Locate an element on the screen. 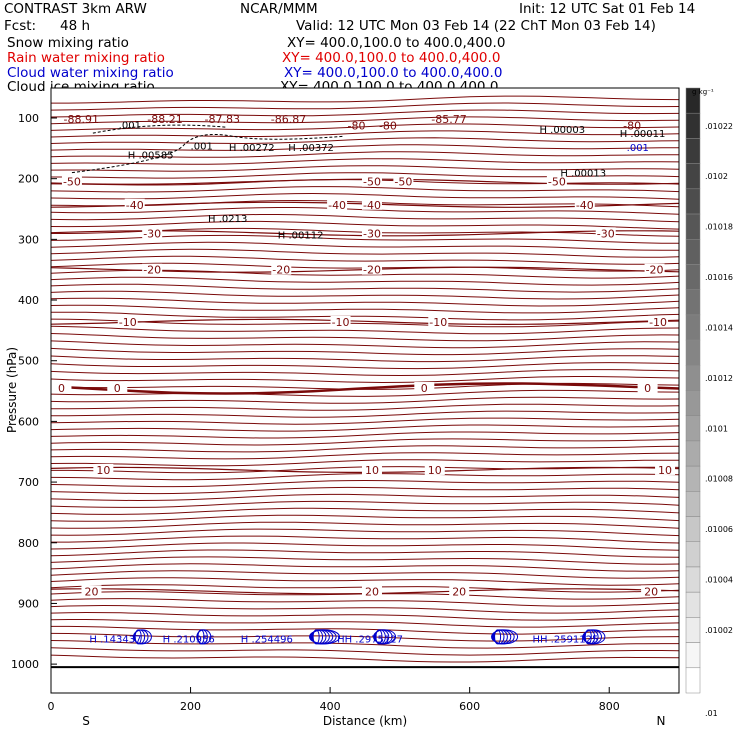  tropopause-label: -86.87 is located at coordinates (288, 119).